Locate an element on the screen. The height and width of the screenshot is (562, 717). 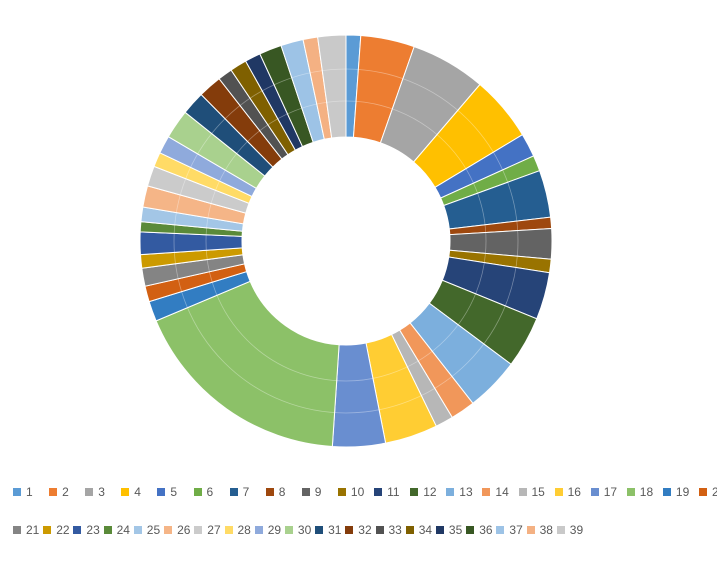
legend-item-13: 13 is located at coordinates (459, 492).